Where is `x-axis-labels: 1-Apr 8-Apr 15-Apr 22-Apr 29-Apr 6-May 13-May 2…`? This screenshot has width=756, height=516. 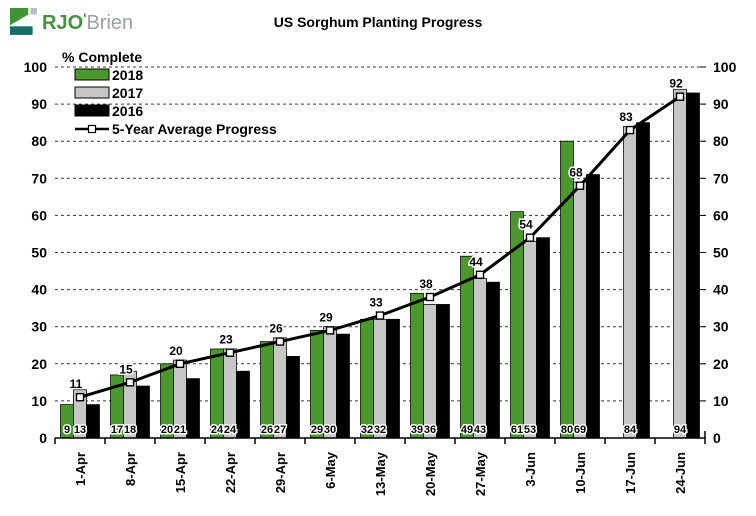
x-axis-labels: 1-Apr 8-Apr 15-Apr 22-Apr 29-Apr 6-May 13-May 2… is located at coordinates (380, 473).